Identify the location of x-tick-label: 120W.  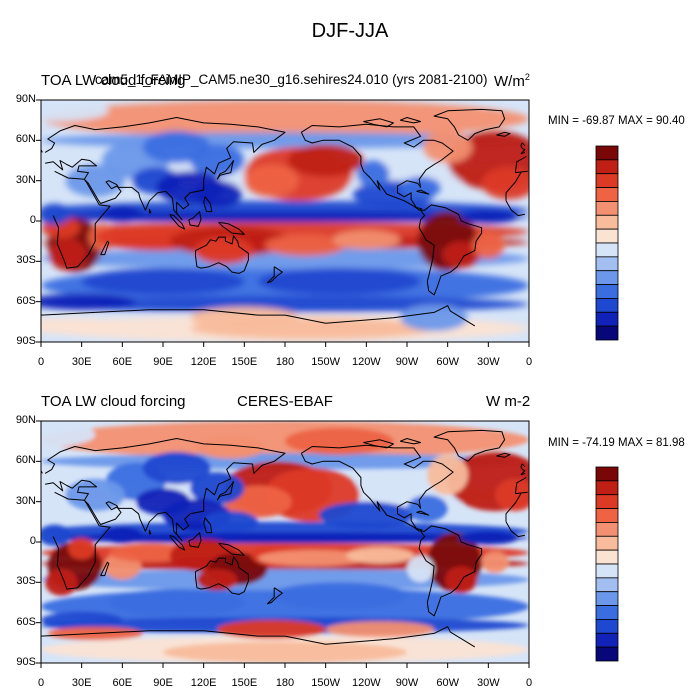
(366, 683).